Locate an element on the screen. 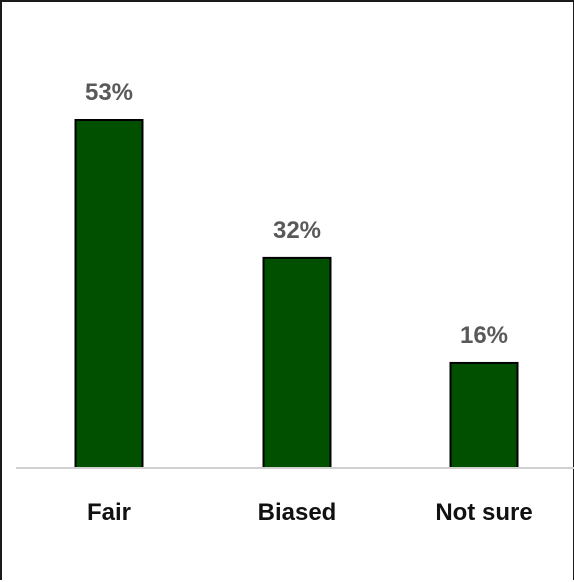  category-label-biased: Biased is located at coordinates (297, 512).